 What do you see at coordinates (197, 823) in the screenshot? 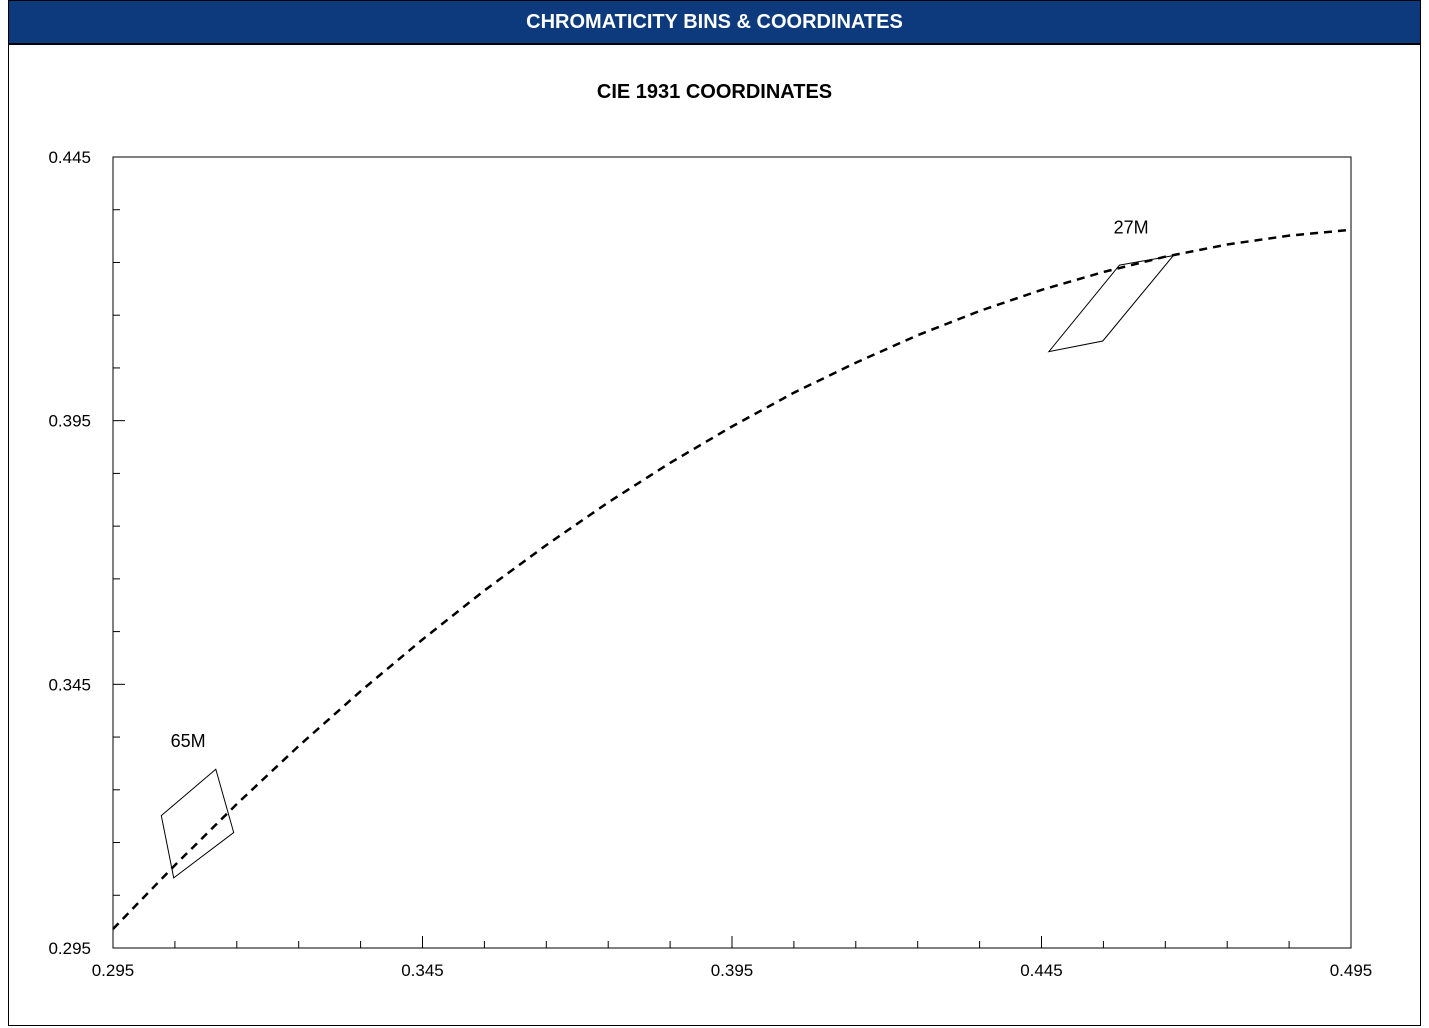
I see `bin-quadrilateral-65m` at bounding box center [197, 823].